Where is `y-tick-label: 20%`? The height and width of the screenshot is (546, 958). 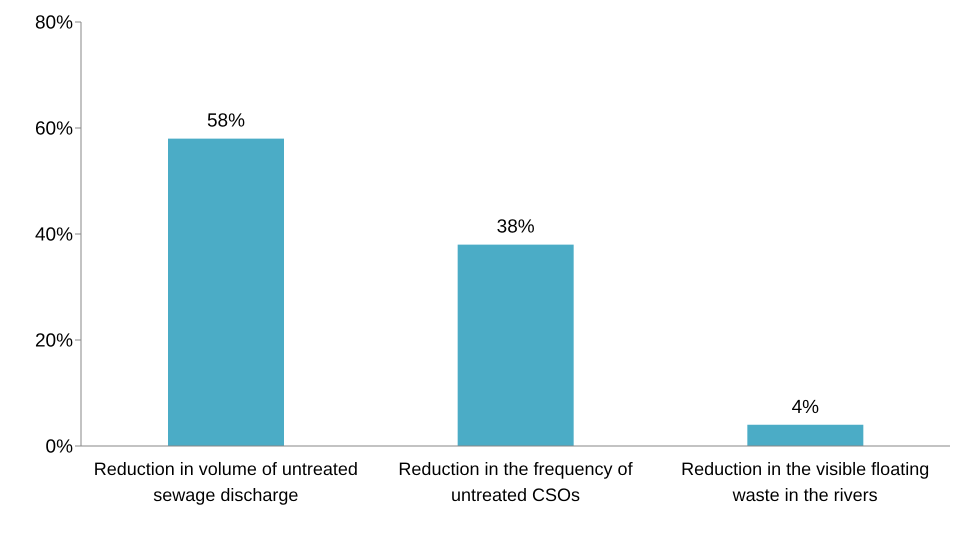
y-tick-label: 20% is located at coordinates (54, 341).